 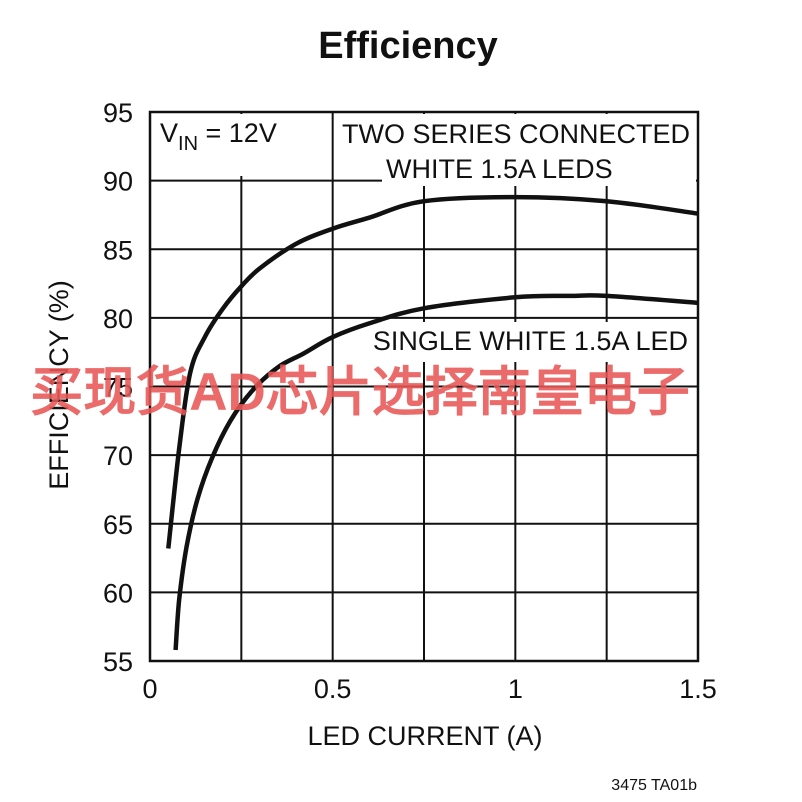 What do you see at coordinates (424, 736) in the screenshot?
I see `x-axis-label: LED CURRENT (A)` at bounding box center [424, 736].